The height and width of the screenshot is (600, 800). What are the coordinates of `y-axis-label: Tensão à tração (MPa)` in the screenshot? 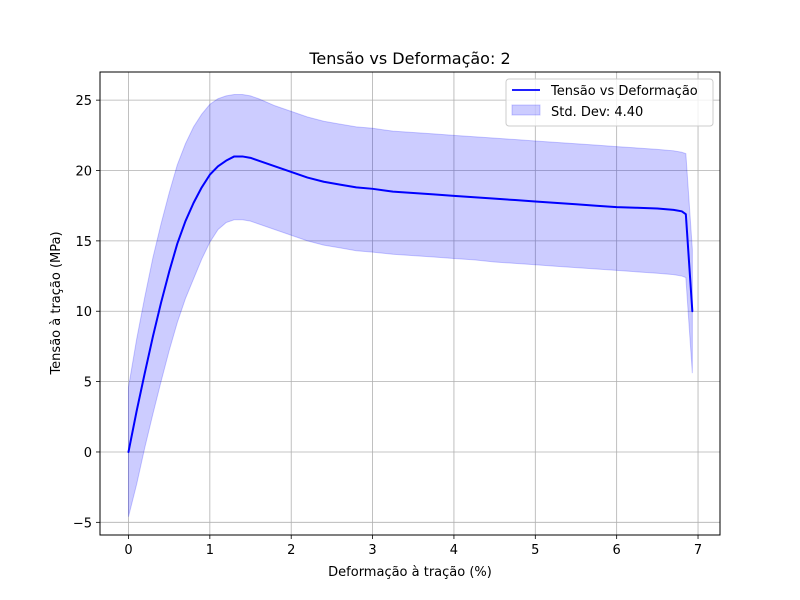 It's located at (56, 303).